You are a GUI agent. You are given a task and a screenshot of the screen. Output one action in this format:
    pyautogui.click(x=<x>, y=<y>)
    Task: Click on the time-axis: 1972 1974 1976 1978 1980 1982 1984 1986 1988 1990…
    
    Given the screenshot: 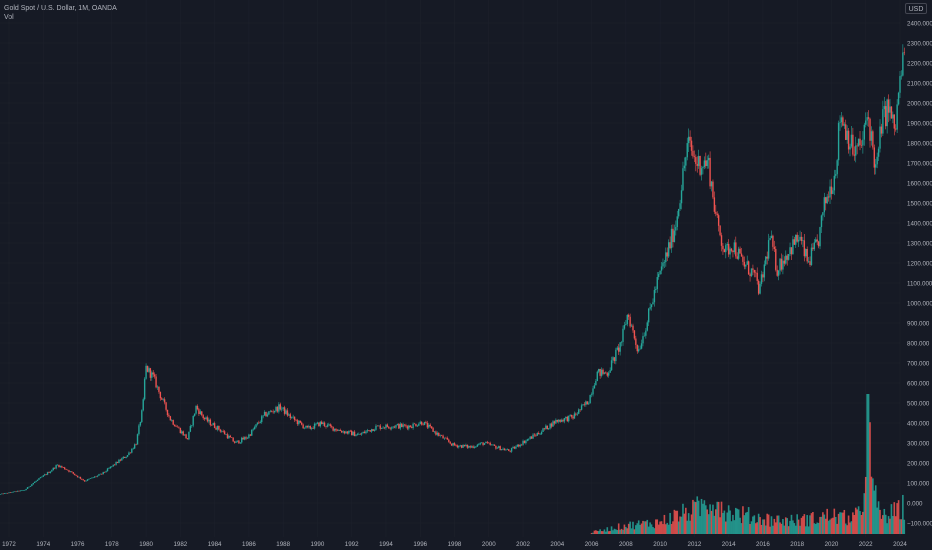 What is the action you would take?
    pyautogui.click(x=454, y=544)
    